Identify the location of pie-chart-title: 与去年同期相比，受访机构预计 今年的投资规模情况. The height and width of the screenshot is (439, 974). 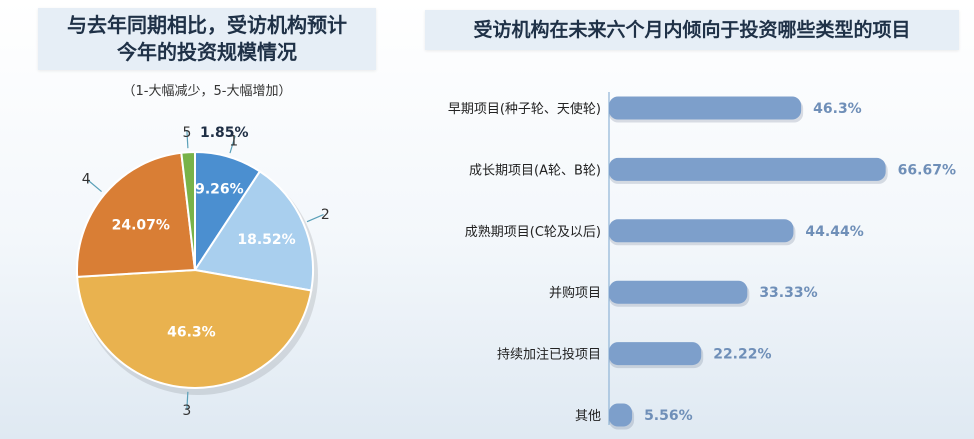
(207, 39).